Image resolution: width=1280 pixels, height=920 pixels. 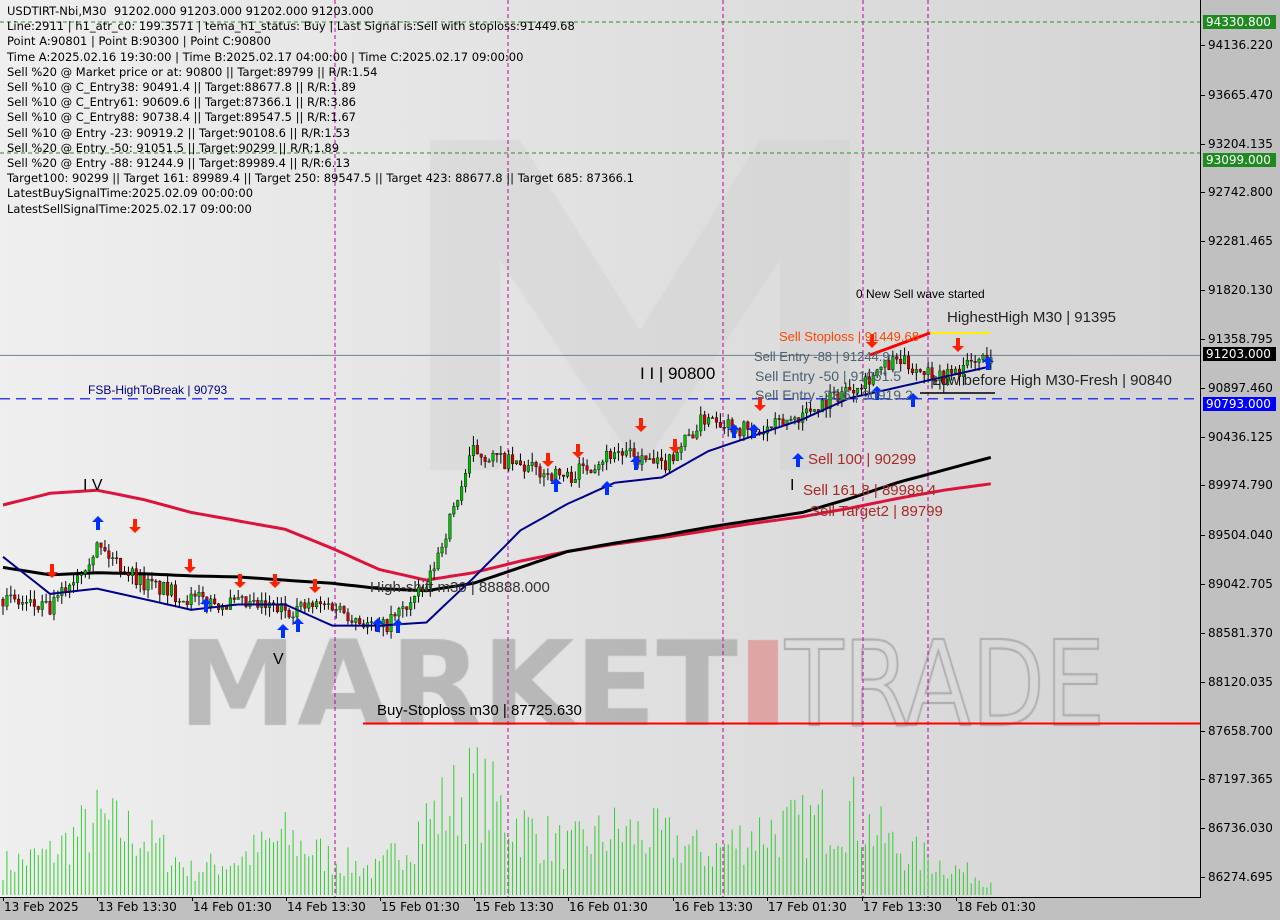 What do you see at coordinates (129, 208) in the screenshot?
I see `info-line: LatestSellSignalTime:2025.02.17 09:00:00` at bounding box center [129, 208].